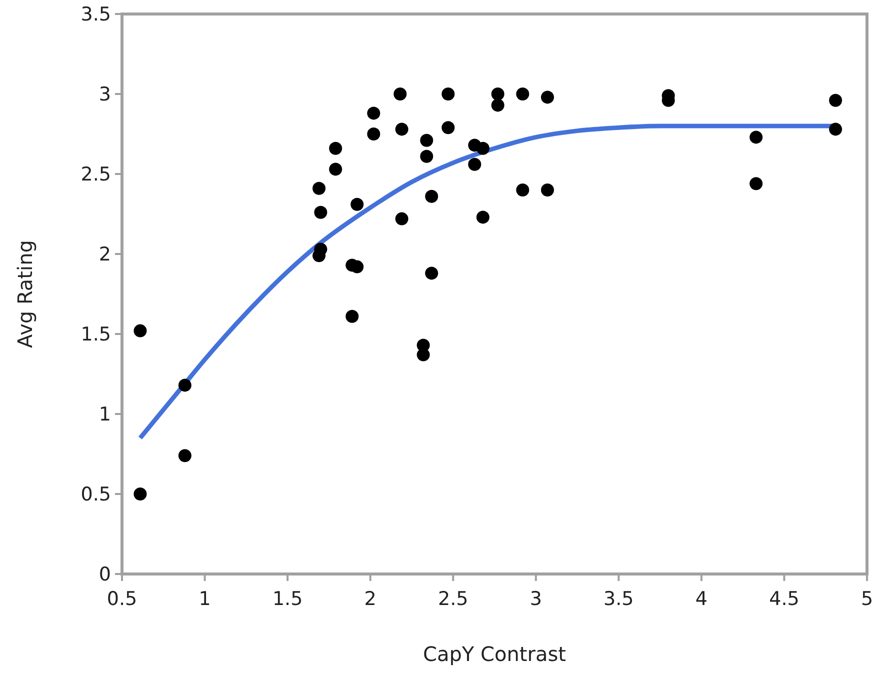 The height and width of the screenshot is (673, 875). I want to click on y-tick-label: 0.5, so click(95, 495).